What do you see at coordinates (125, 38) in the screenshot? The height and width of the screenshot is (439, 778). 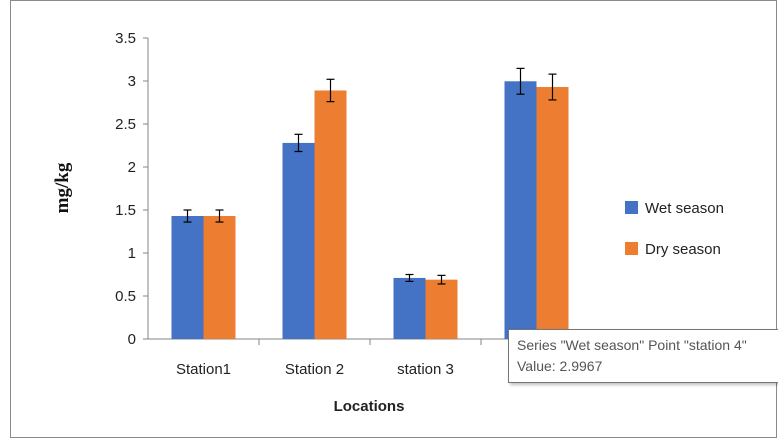 I see `y-tick-label: 3.5` at bounding box center [125, 38].